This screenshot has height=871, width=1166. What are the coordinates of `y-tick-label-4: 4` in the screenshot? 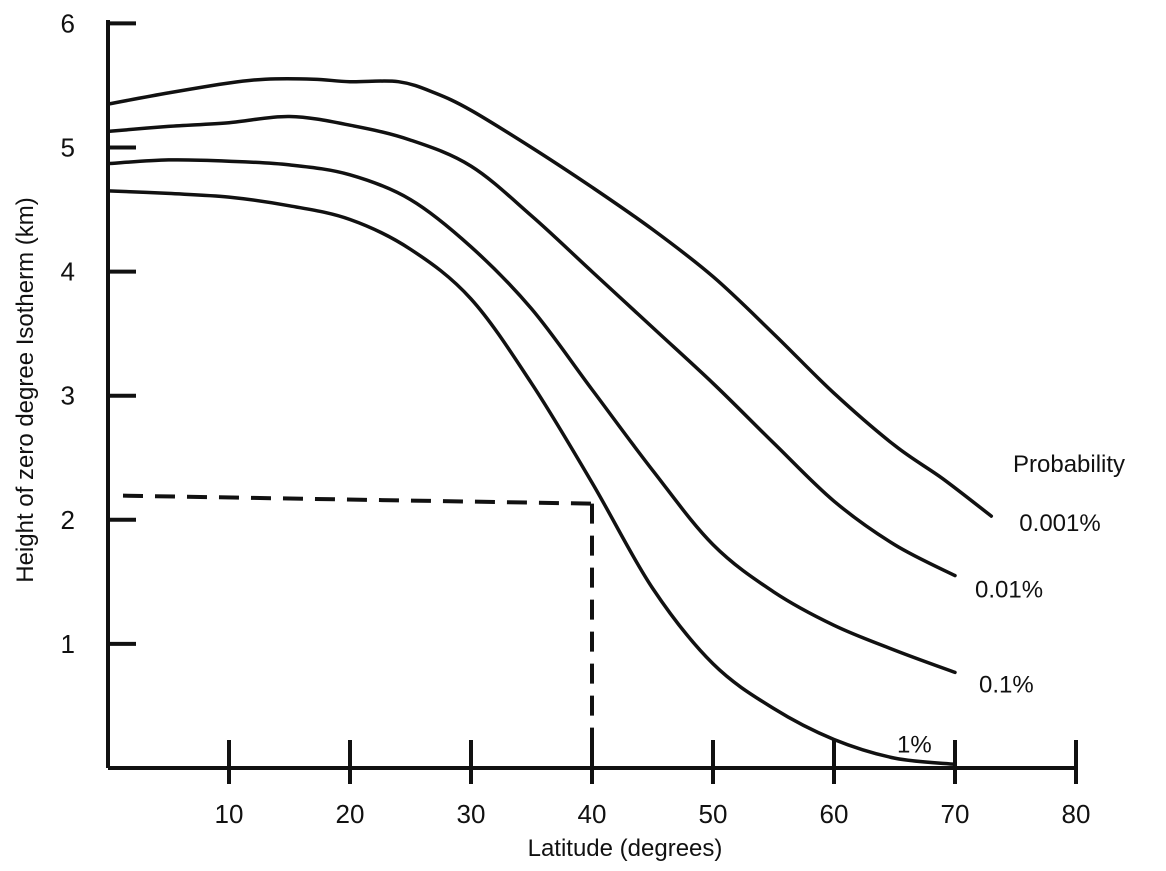 It's located at (68, 272).